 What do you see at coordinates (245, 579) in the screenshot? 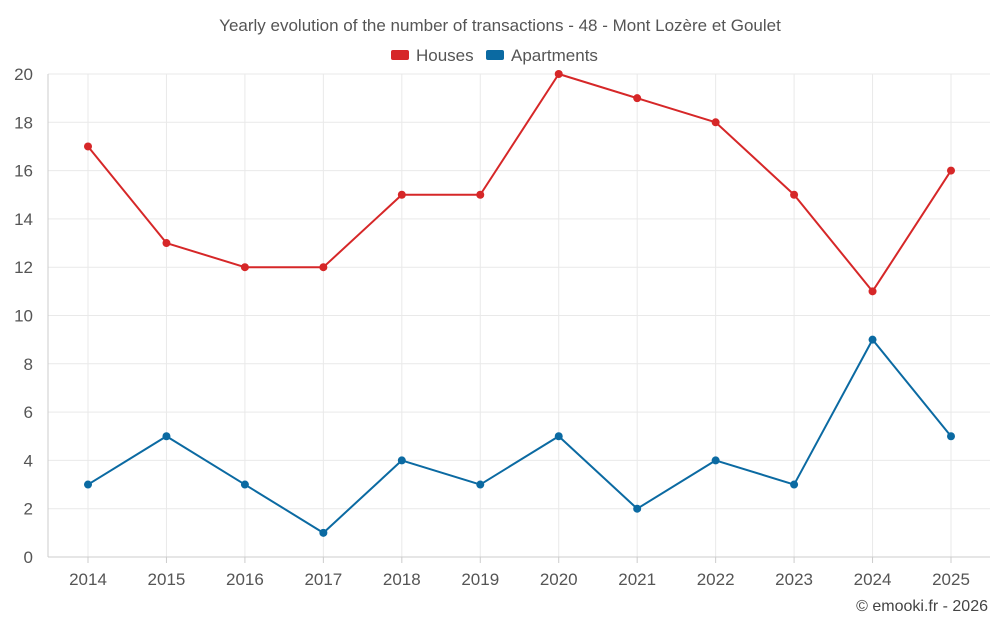
I see `x-tick-label: 2016` at bounding box center [245, 579].